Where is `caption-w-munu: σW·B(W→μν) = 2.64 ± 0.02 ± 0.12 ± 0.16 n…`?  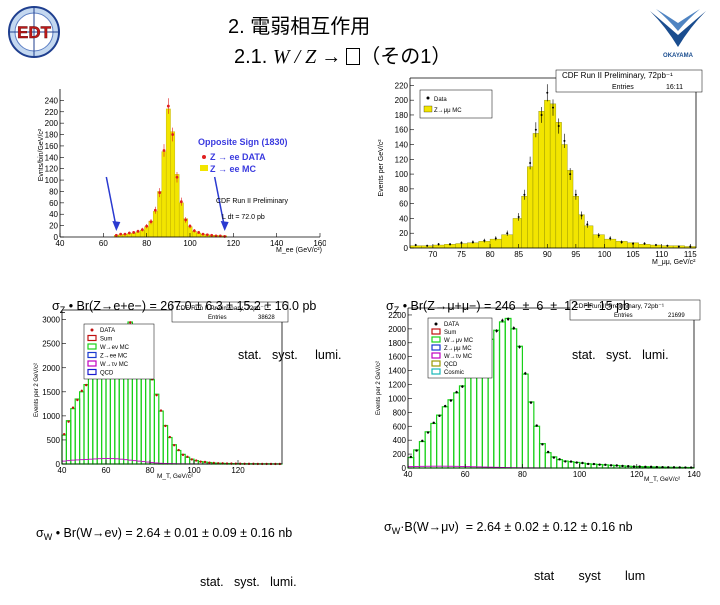
caption-w-munu: σW·B(W→μν) = 2.64 ± 0.02 ± 0.12 ± 0.16 n… is located at coordinates (514, 544).